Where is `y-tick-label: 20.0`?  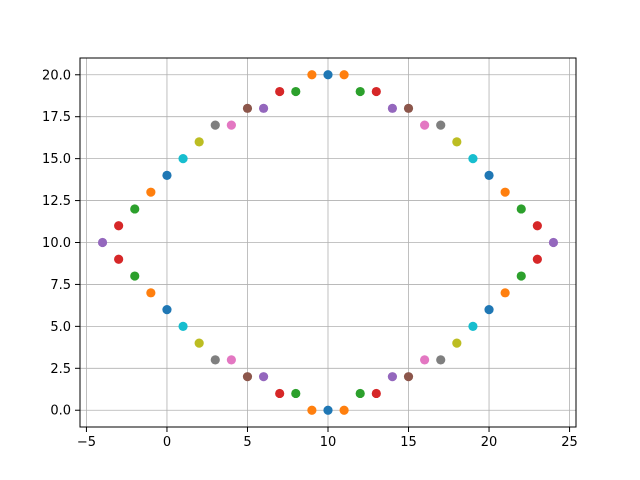
y-tick-label: 20.0 is located at coordinates (56, 75).